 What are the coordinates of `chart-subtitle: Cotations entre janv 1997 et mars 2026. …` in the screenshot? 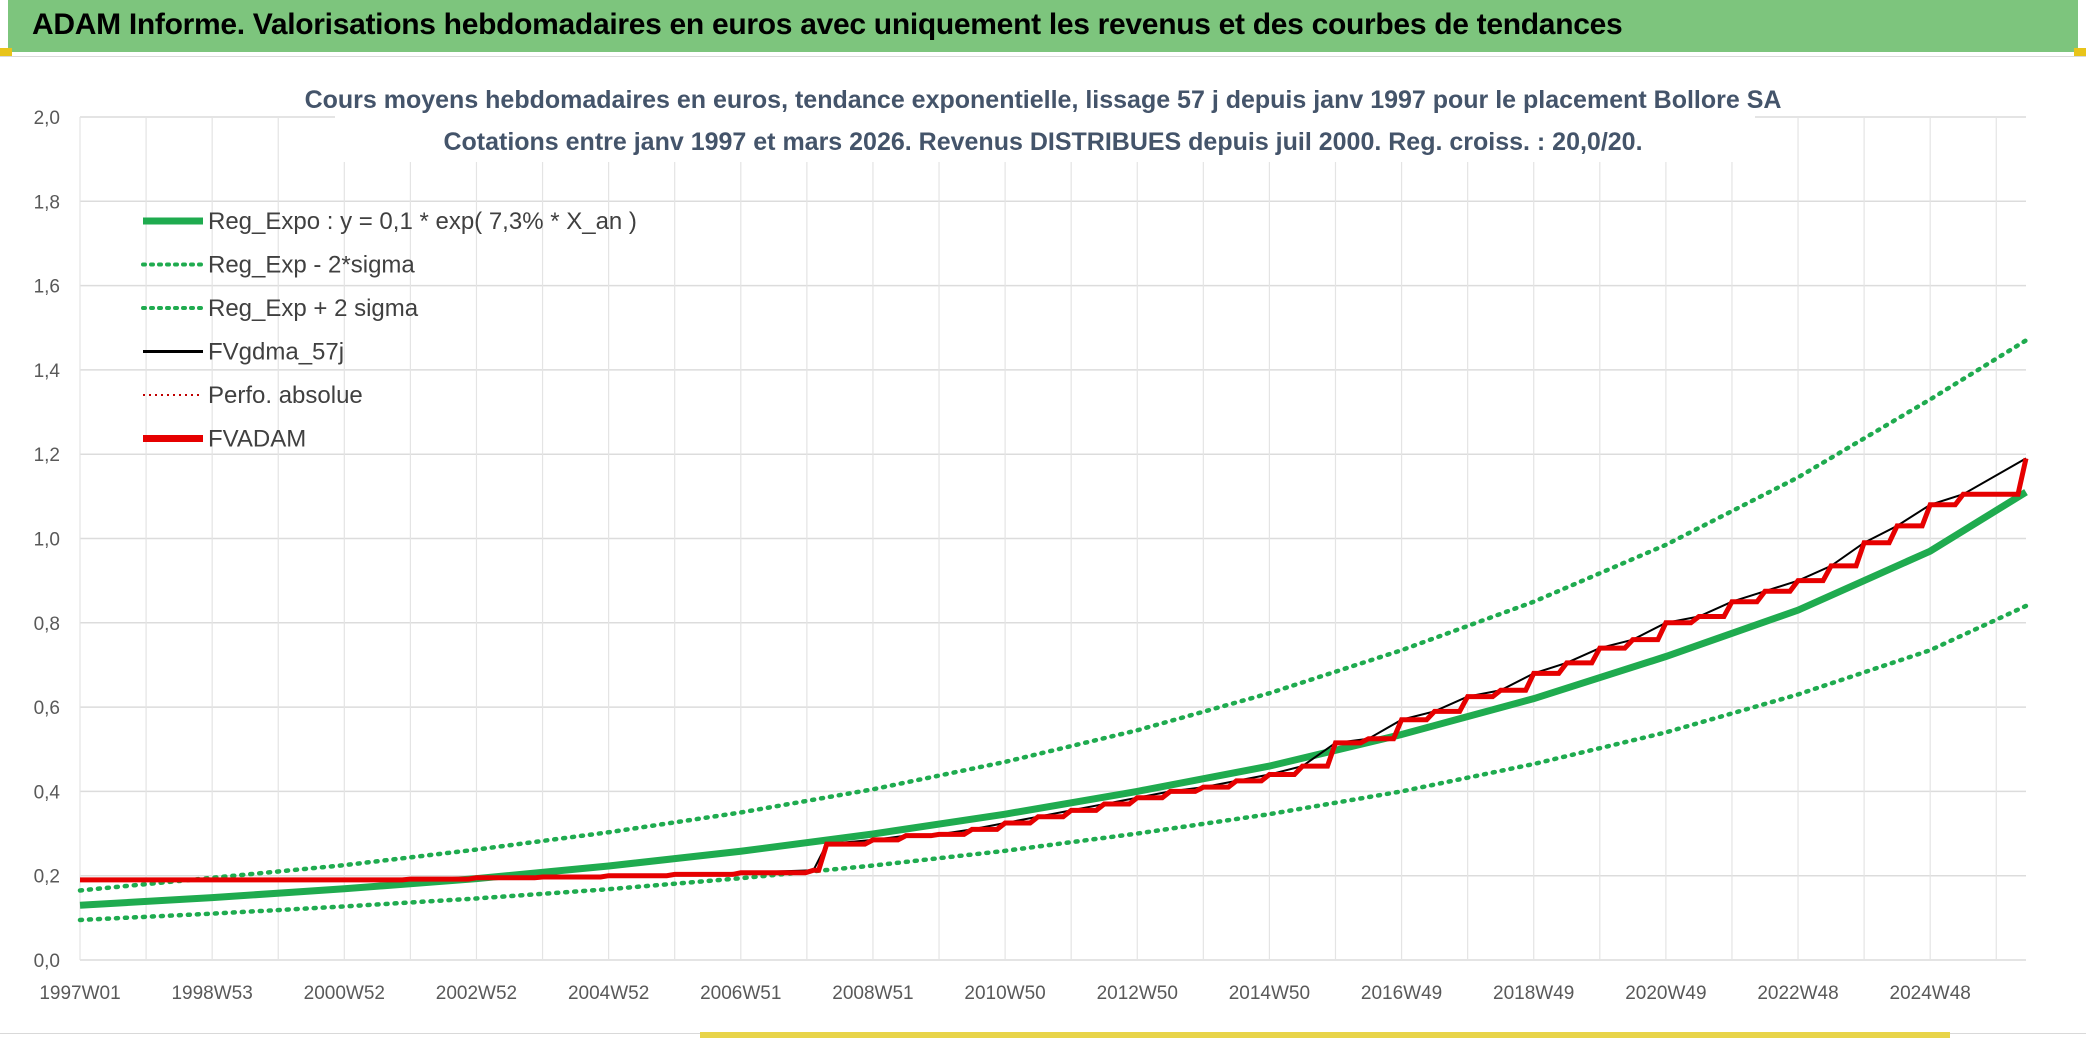 It's located at (1042, 142).